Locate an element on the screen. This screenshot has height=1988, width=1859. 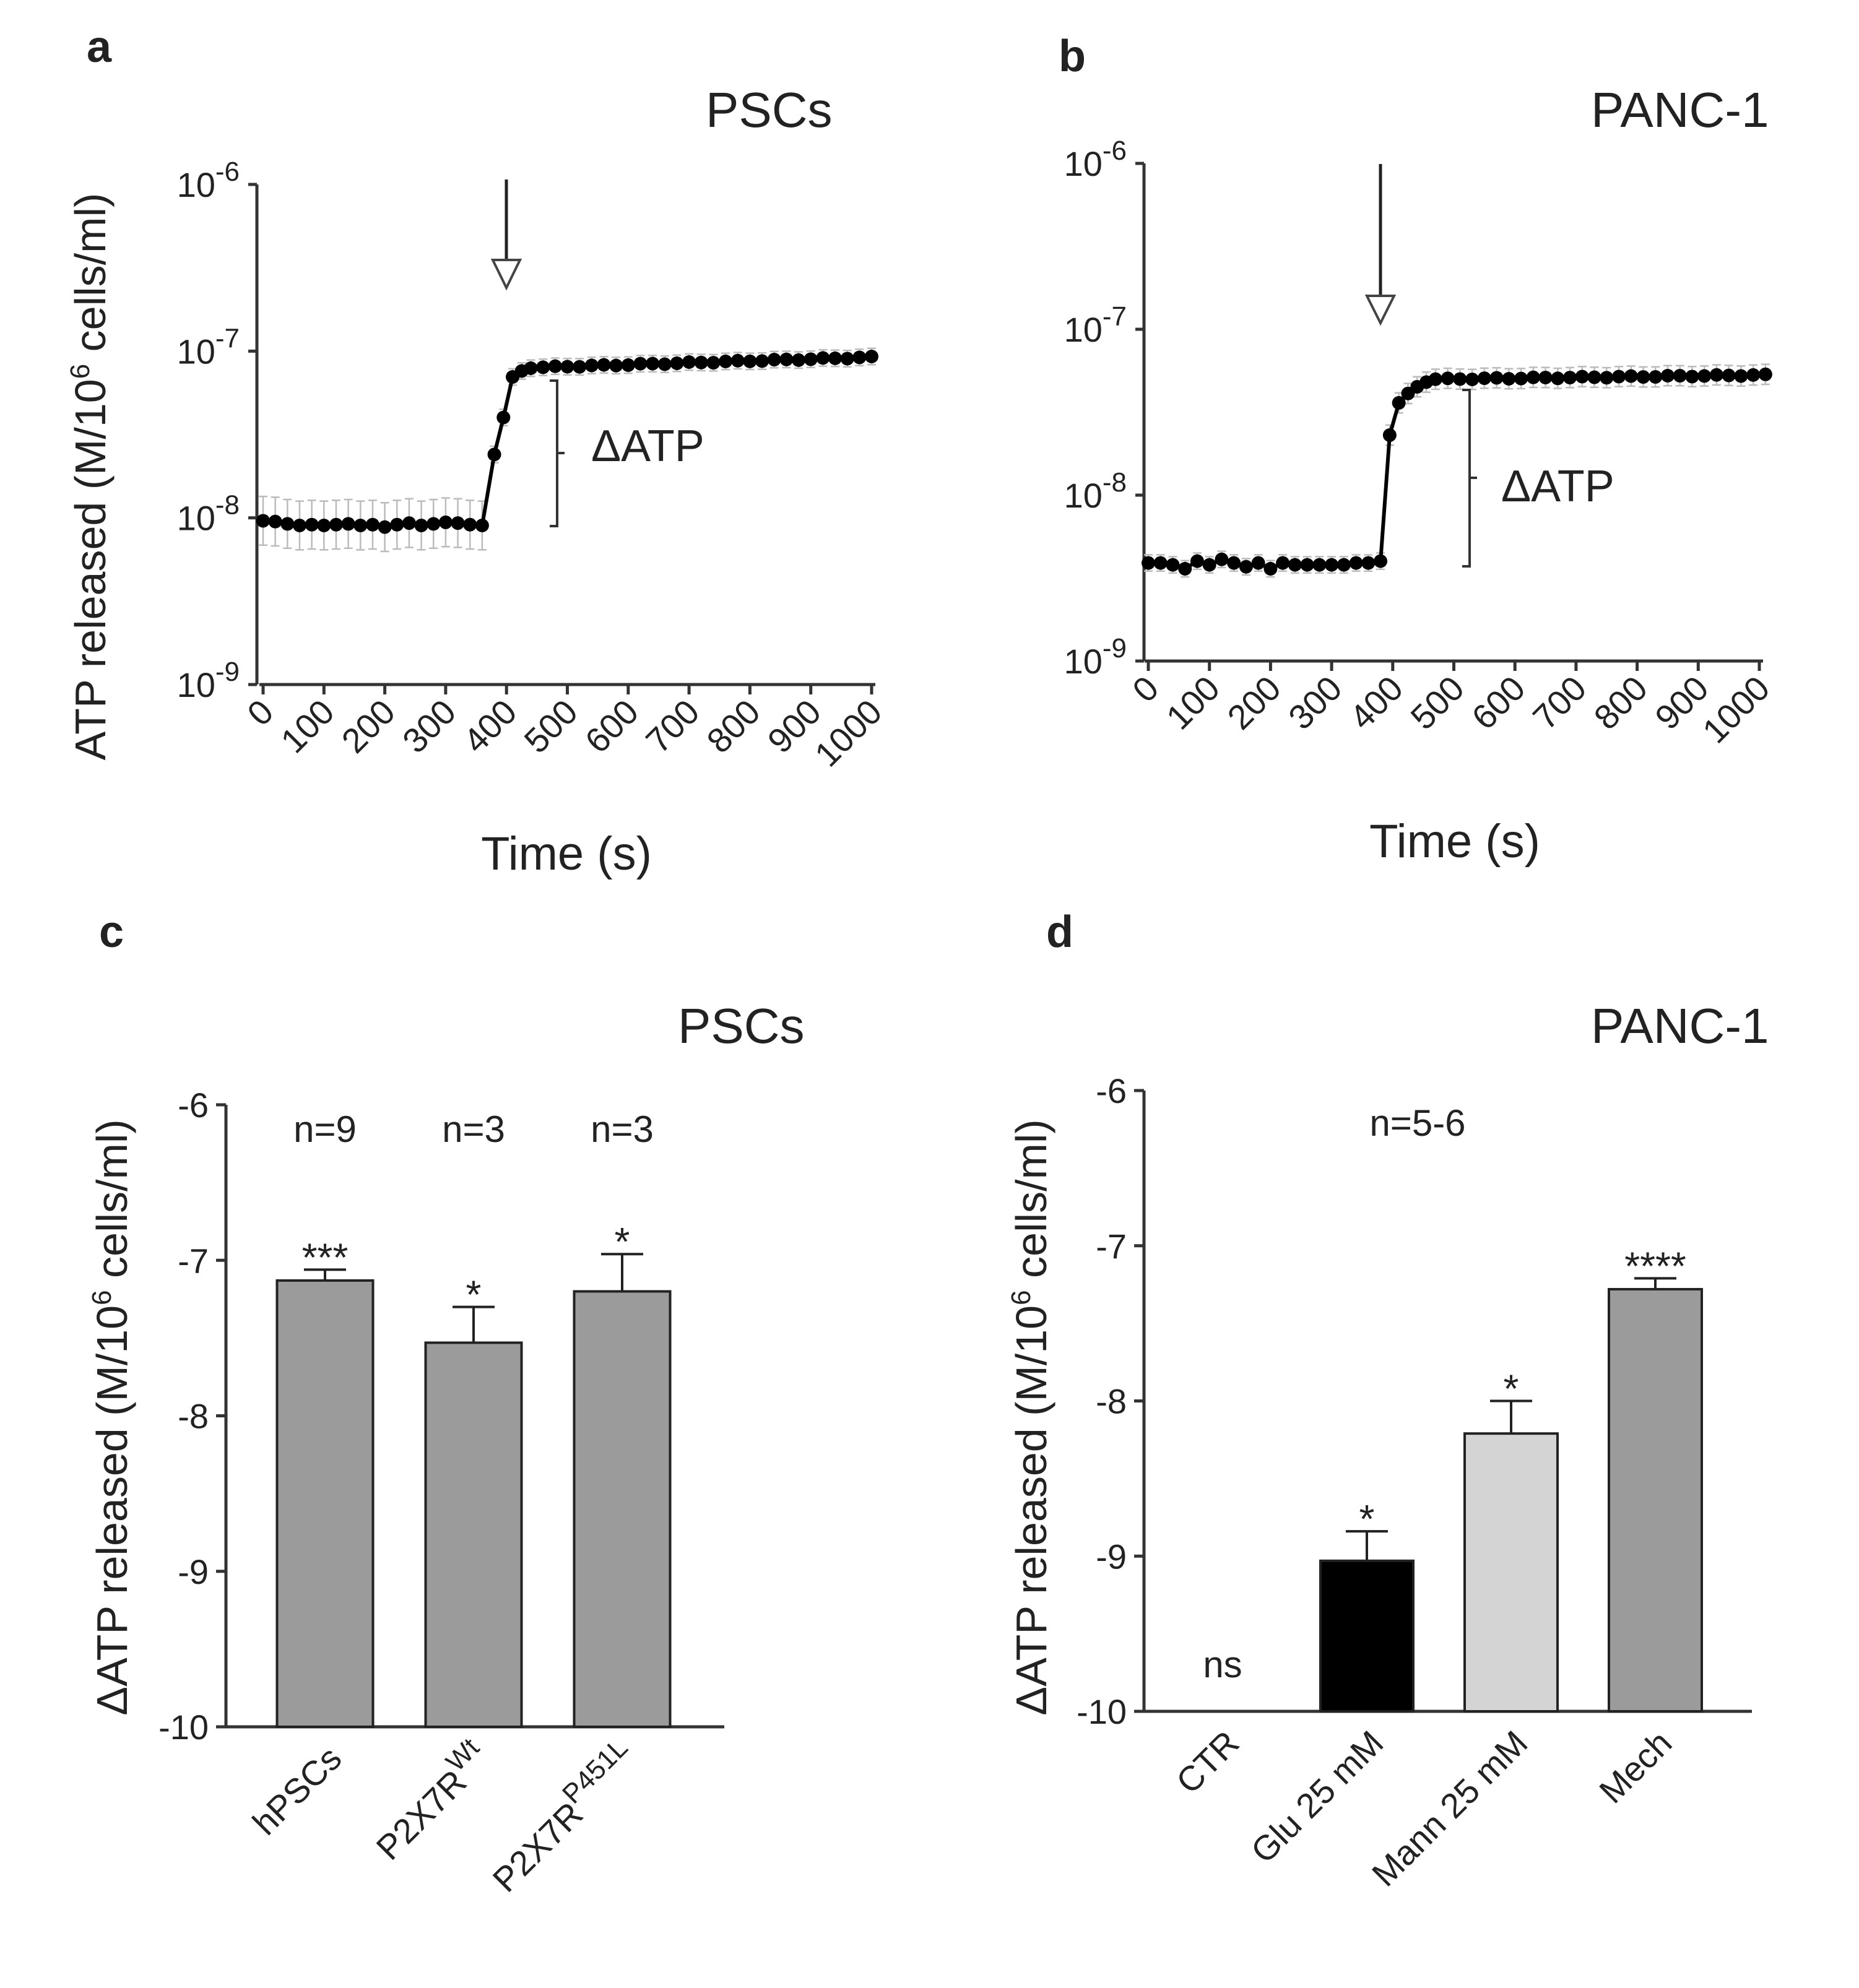
x-tick-label-b-2: 200 is located at coordinates (1254, 702).